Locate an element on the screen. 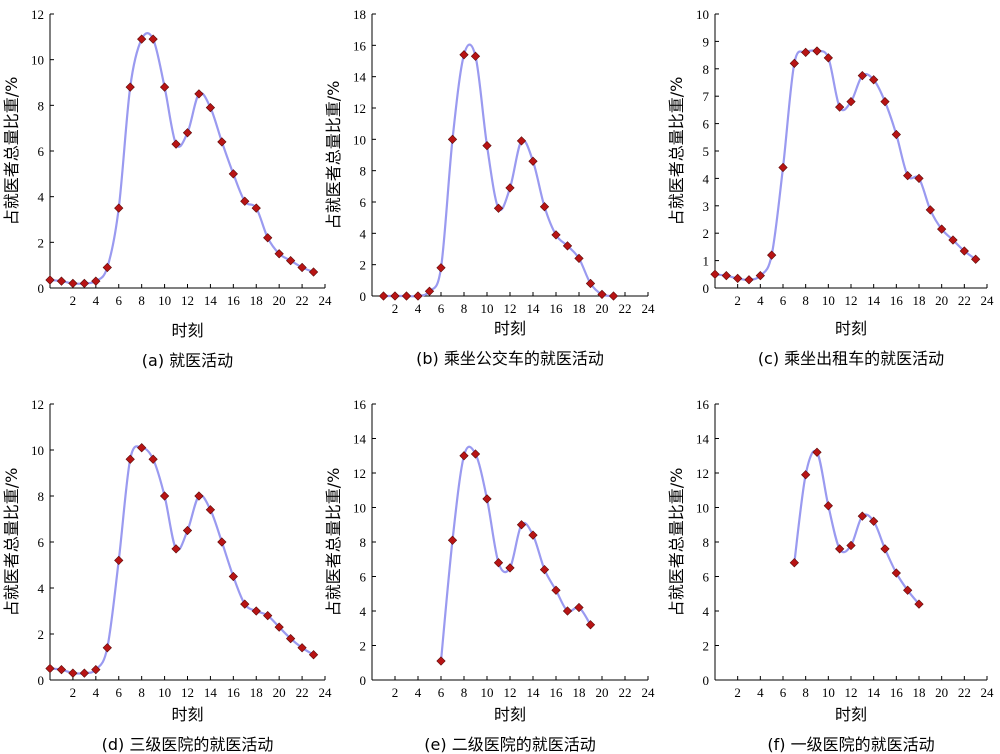 This screenshot has height=754, width=1000. panel-caption: (b) 乘坐公交车的就医活动 is located at coordinates (510, 358).